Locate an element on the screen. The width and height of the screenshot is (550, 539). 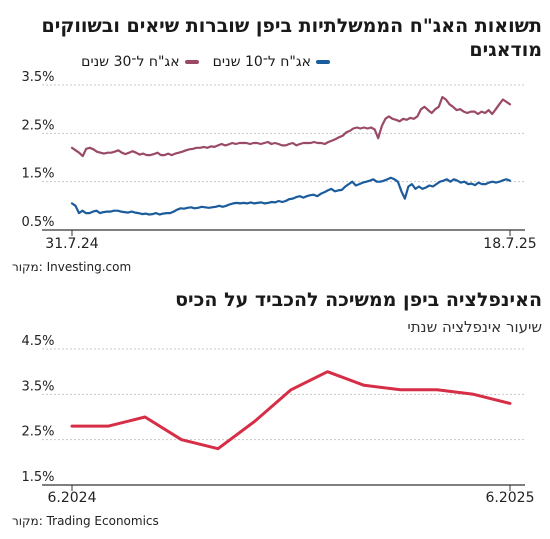
chart-1-ytick-label: 1.5% is located at coordinates (37, 174).